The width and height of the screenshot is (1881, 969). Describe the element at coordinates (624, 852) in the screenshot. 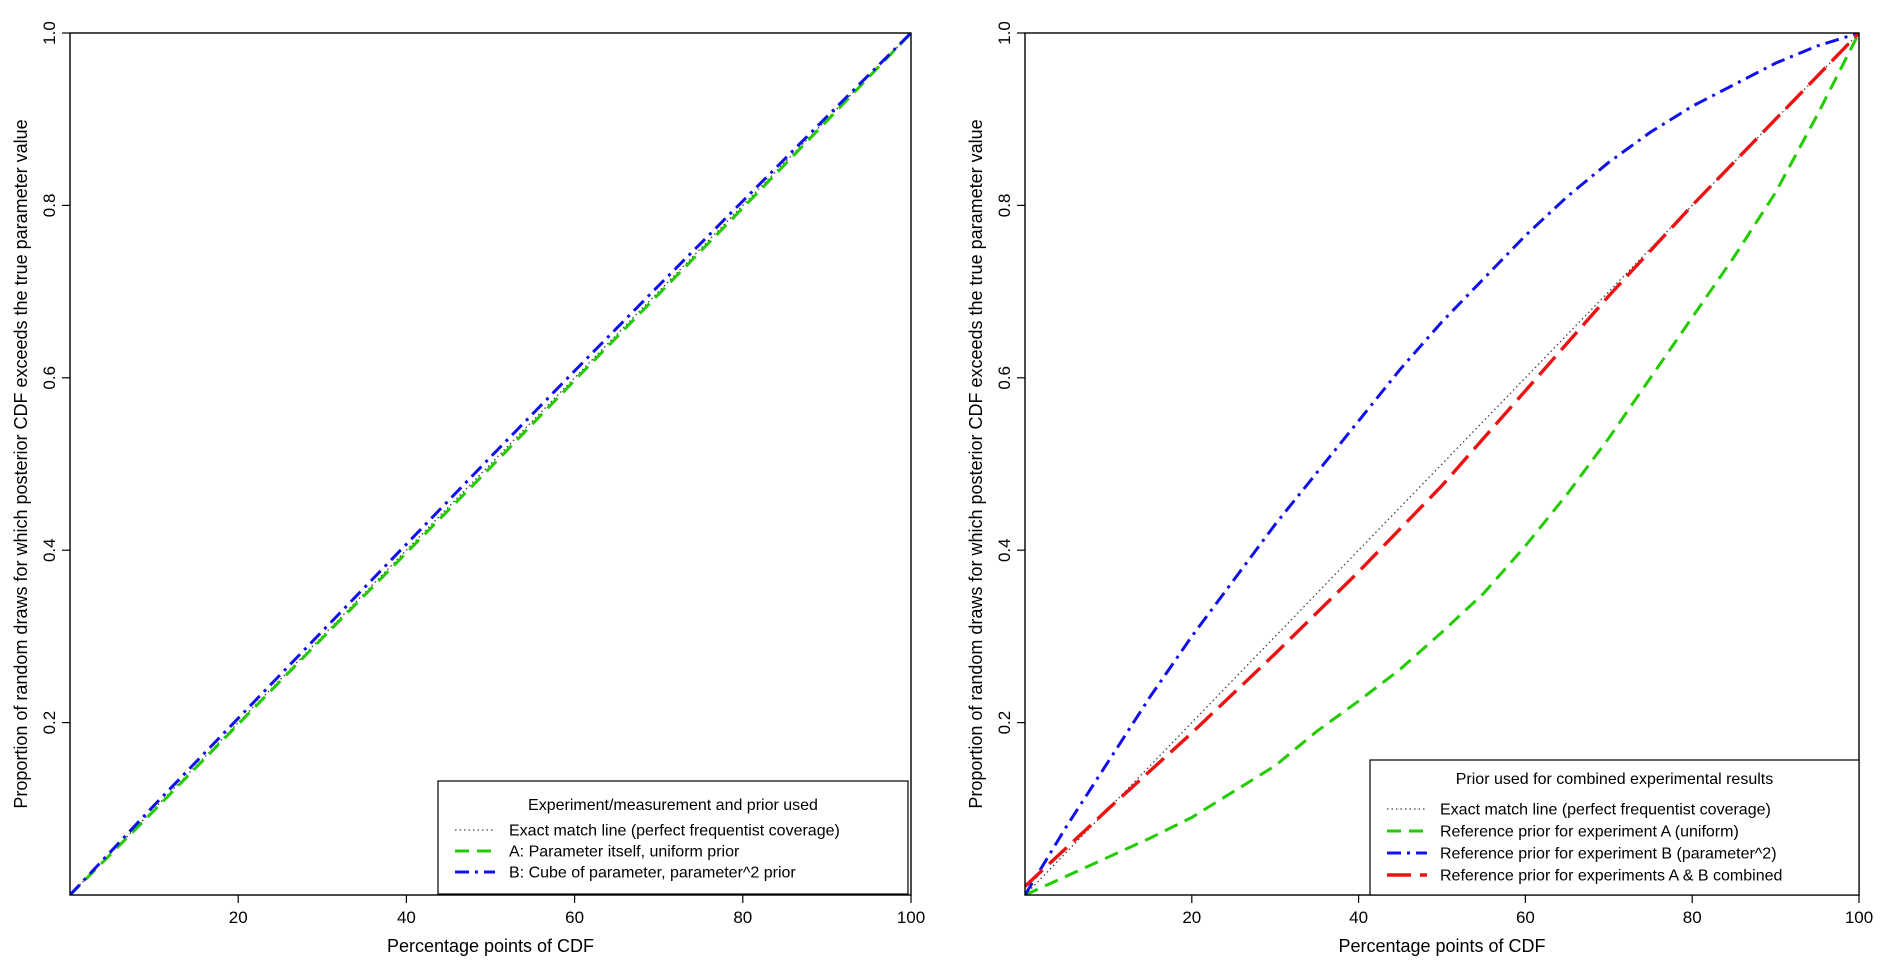

I see `legend-entry-2: A: Parameter itself, uniform prior` at that location.